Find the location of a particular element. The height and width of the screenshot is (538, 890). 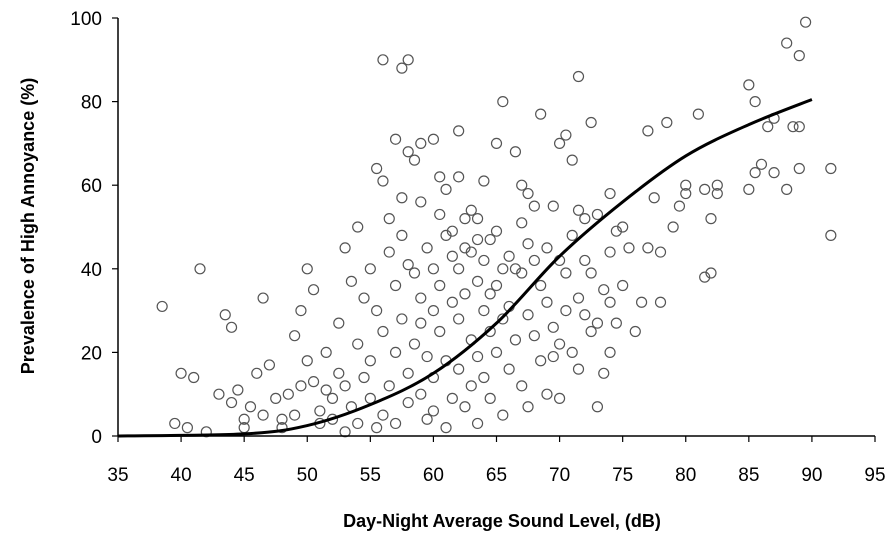

y-tick-label: 20 is located at coordinates (91, 353).